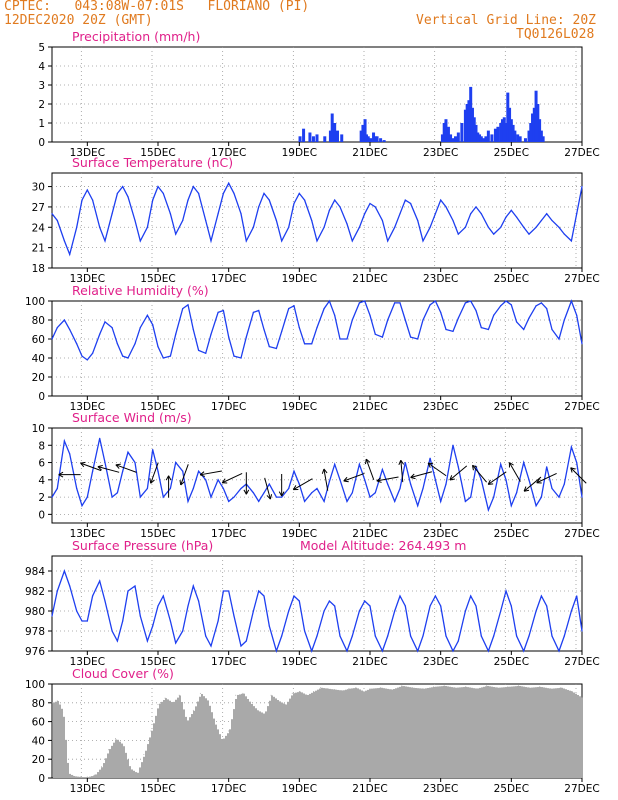  Describe the element at coordinates (299, 153) in the screenshot. I see `x-tick-label: 19DEC` at that location.